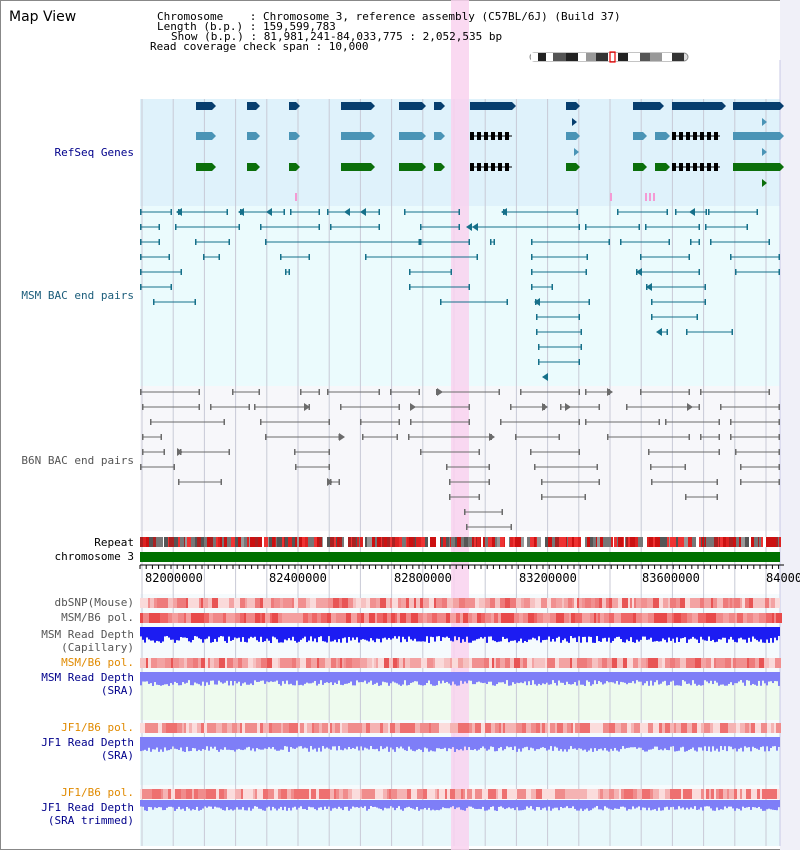  Describe the element at coordinates (97, 617) in the screenshot. I see `track-label-msm-b6-pol-1: MSM/B6 pol.` at that location.